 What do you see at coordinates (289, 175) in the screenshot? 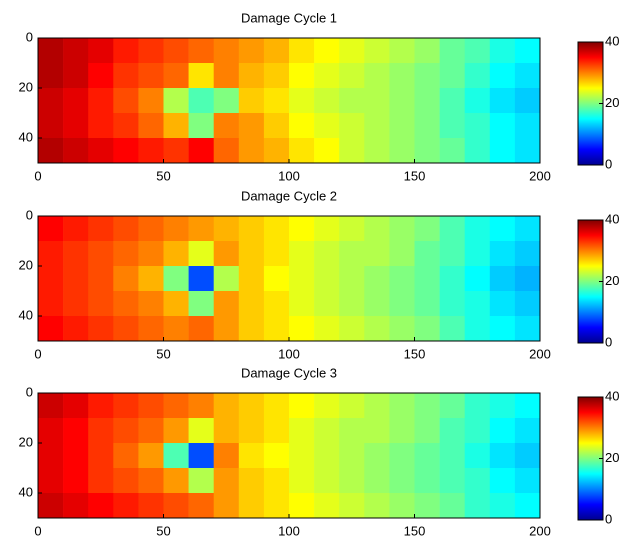
I see `x-tick-label: 100` at bounding box center [289, 175].